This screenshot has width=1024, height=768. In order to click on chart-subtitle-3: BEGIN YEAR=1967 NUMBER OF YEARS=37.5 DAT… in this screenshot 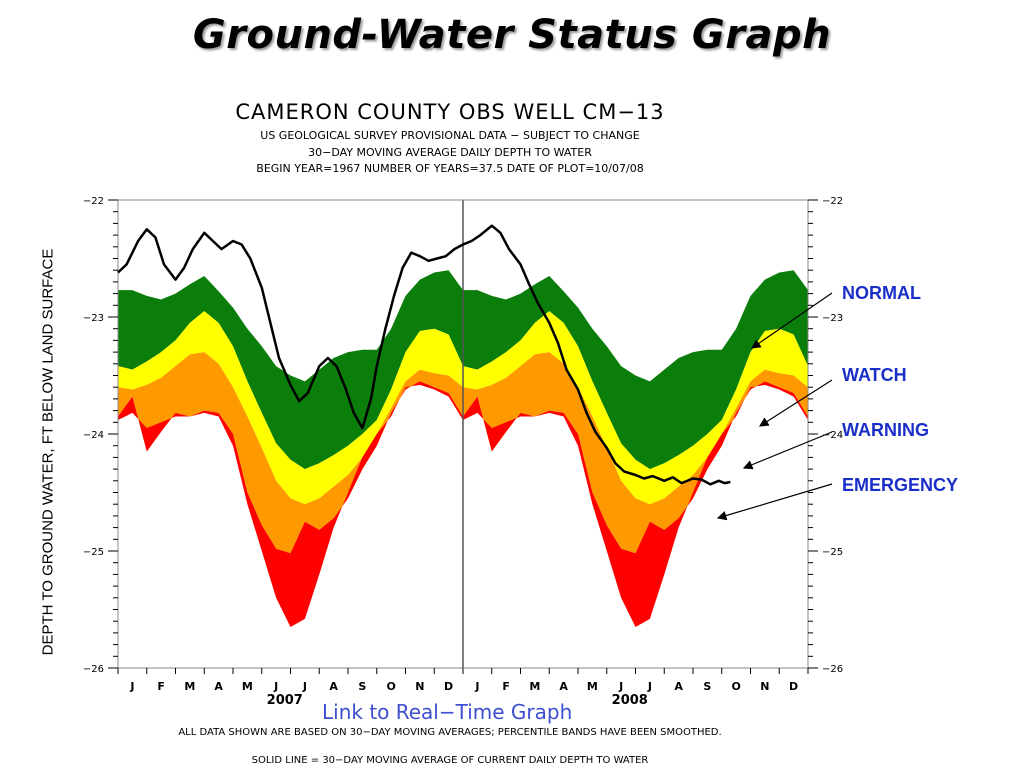, I will do `click(450, 168)`.